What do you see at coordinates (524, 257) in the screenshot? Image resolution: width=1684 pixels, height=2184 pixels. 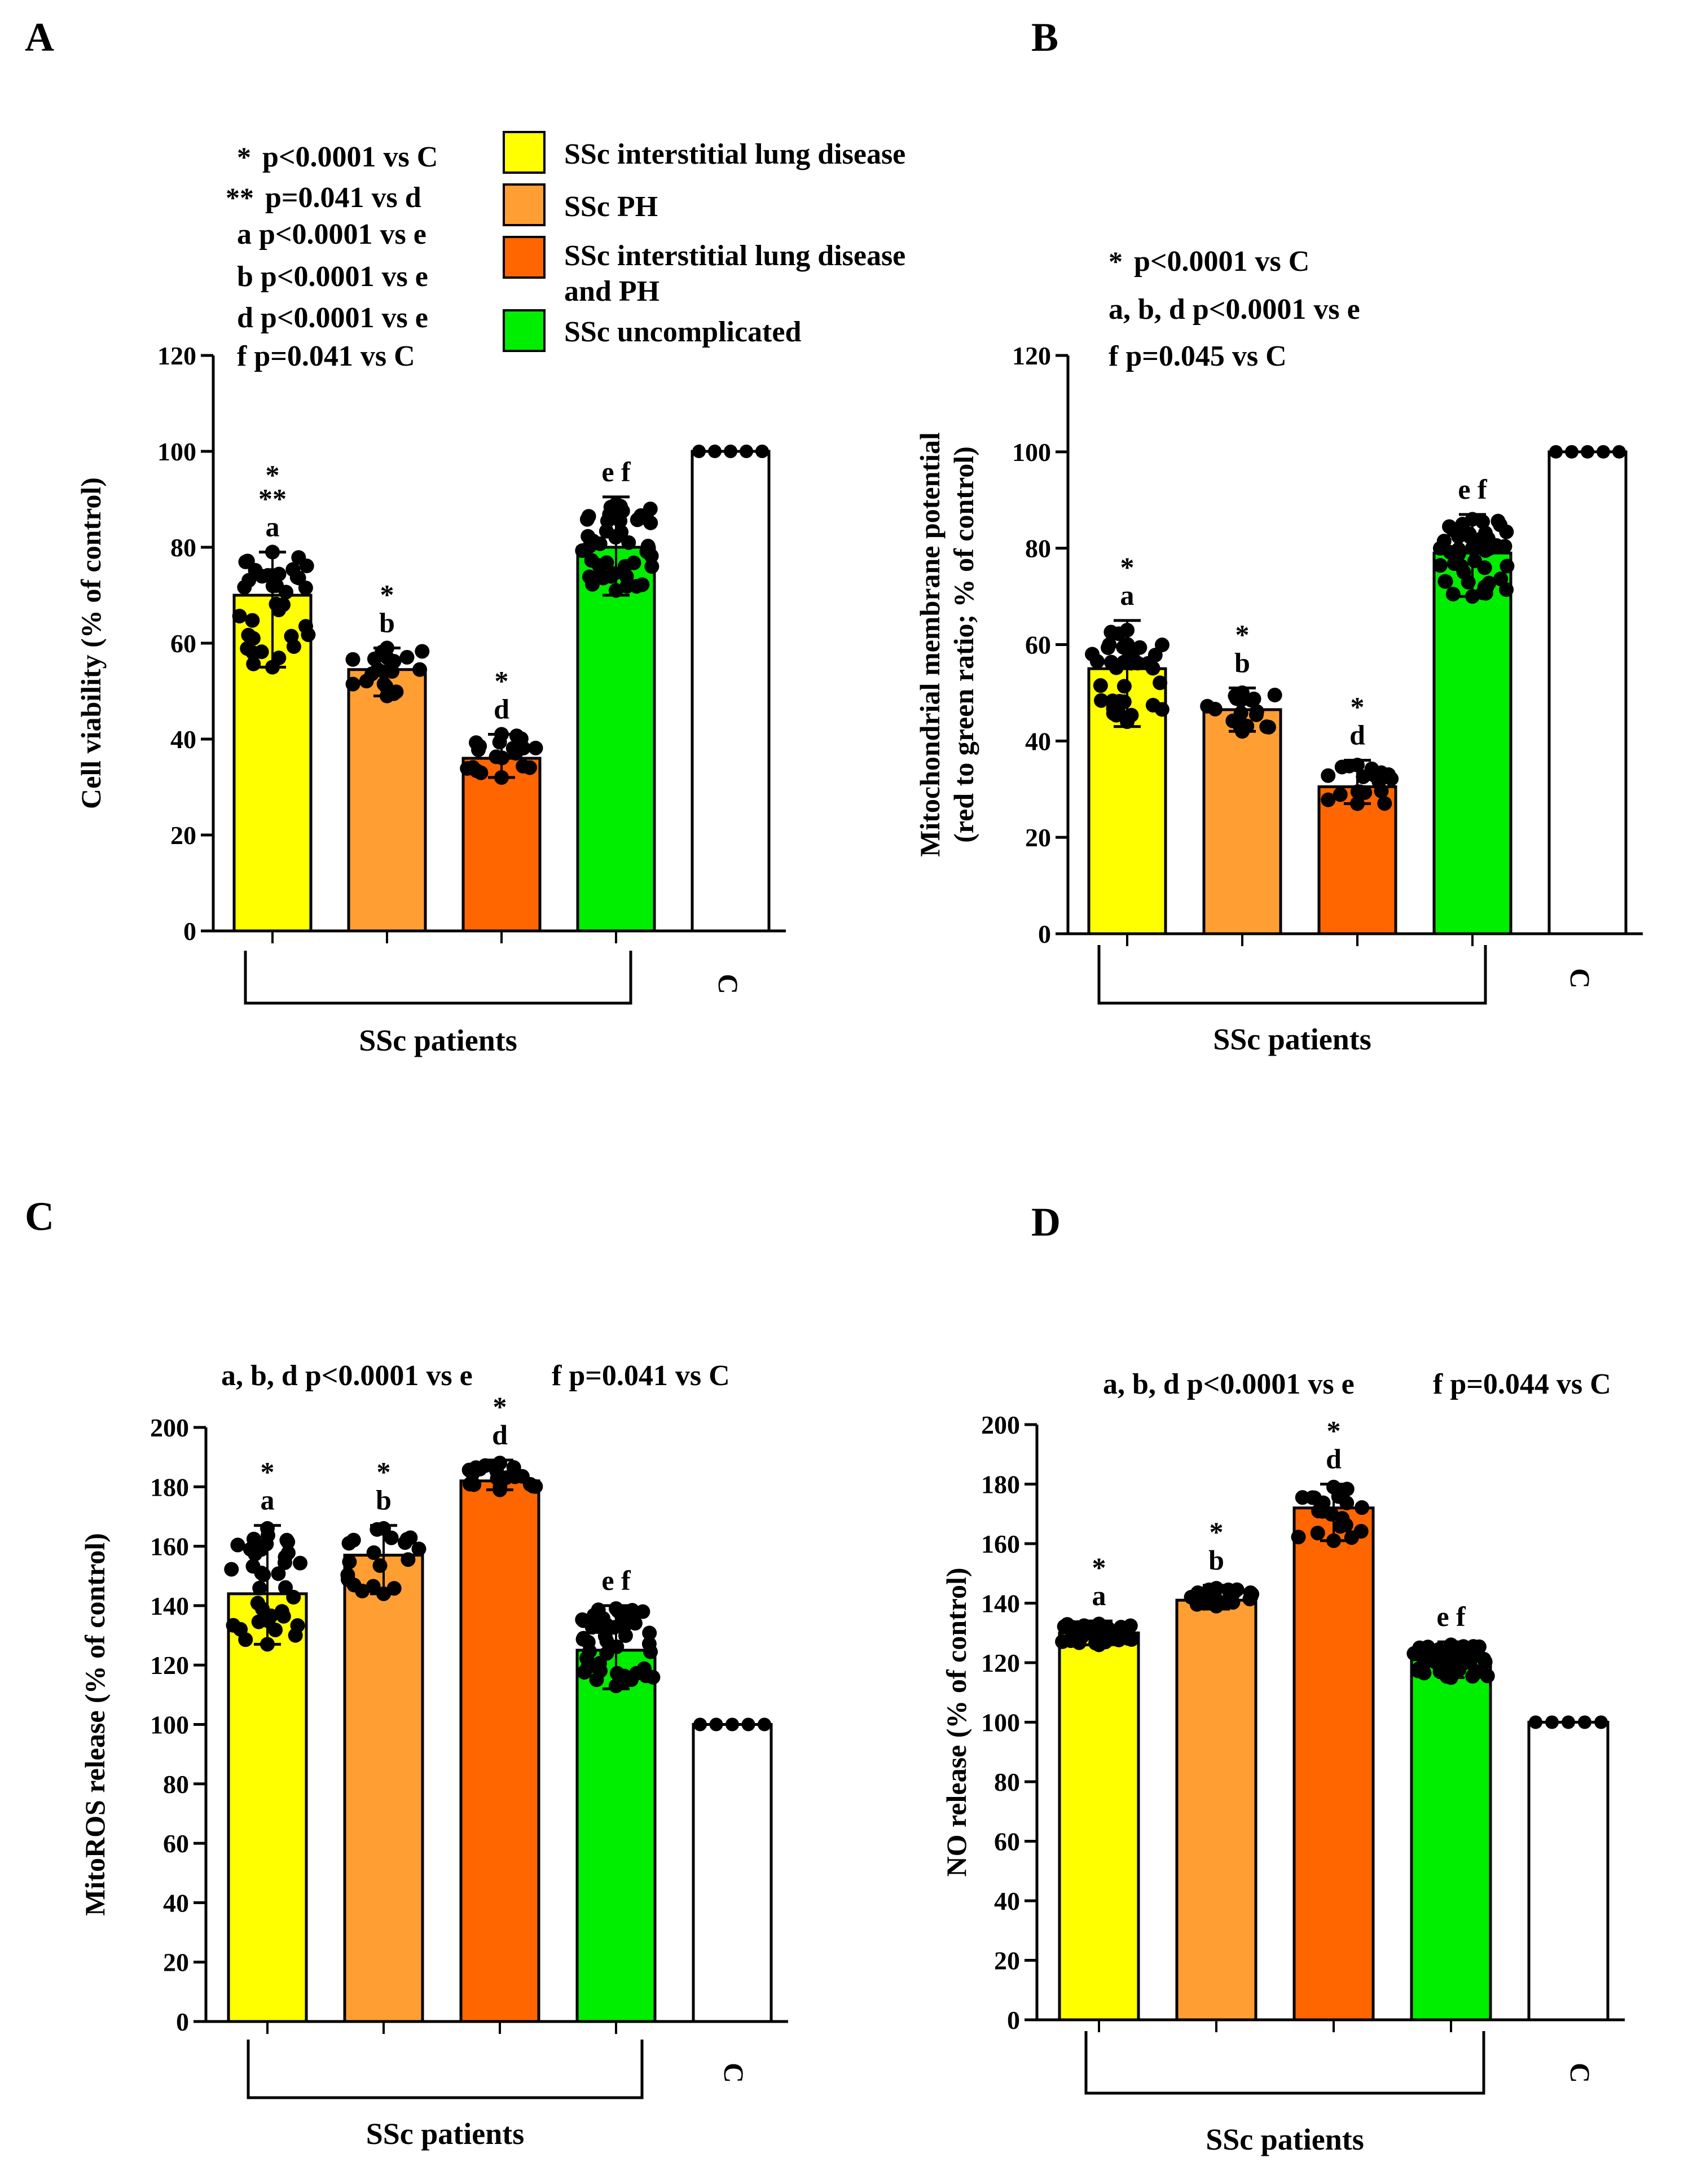 I see `legend-swatch-ild-ph` at bounding box center [524, 257].